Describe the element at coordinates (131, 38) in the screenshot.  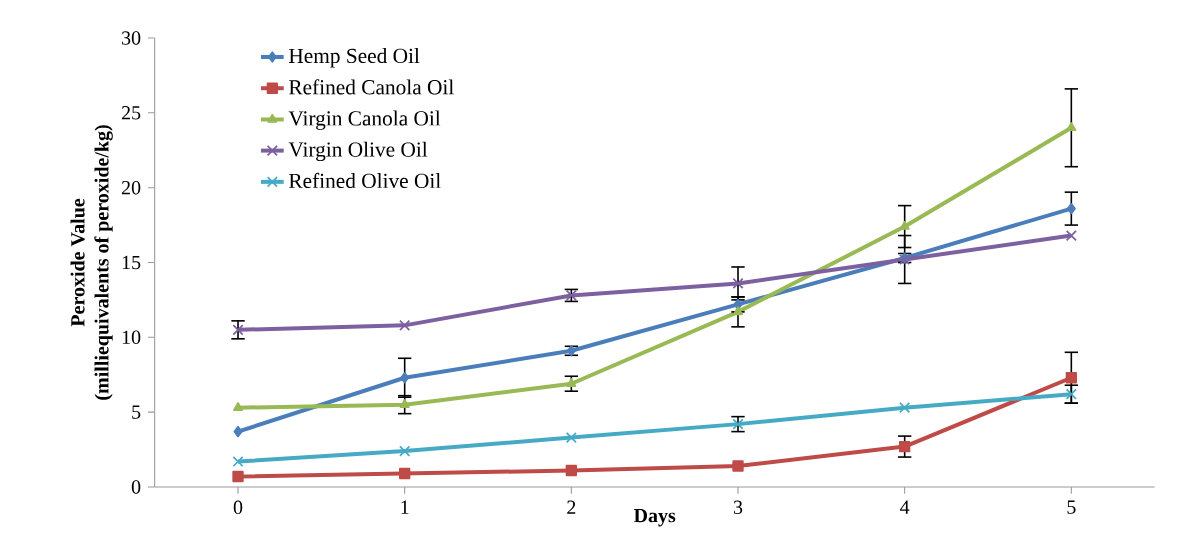
I see `y-tick-label: 30` at that location.